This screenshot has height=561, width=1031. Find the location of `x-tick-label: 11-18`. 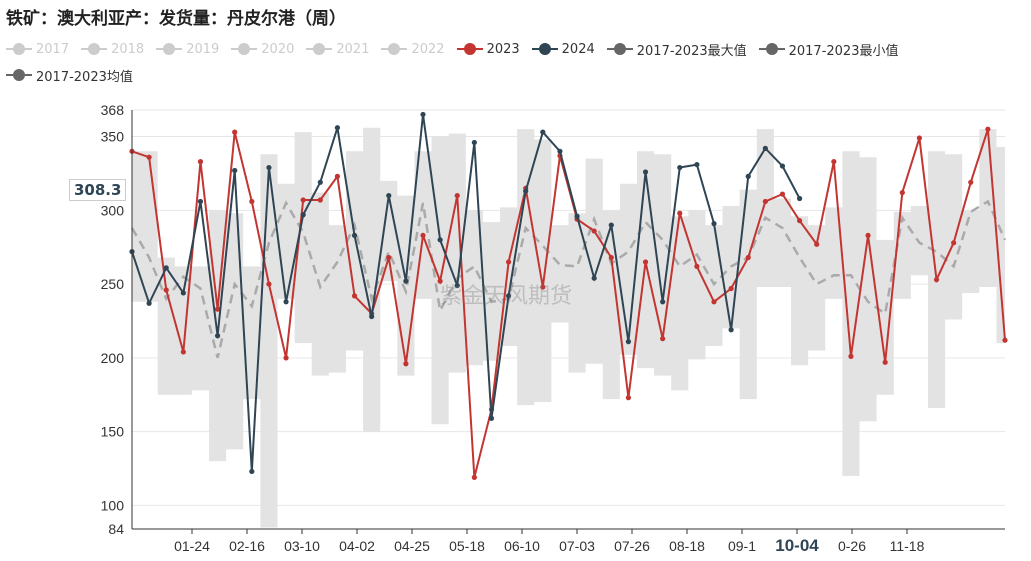

x-tick-label: 11-18 is located at coordinates (907, 546).